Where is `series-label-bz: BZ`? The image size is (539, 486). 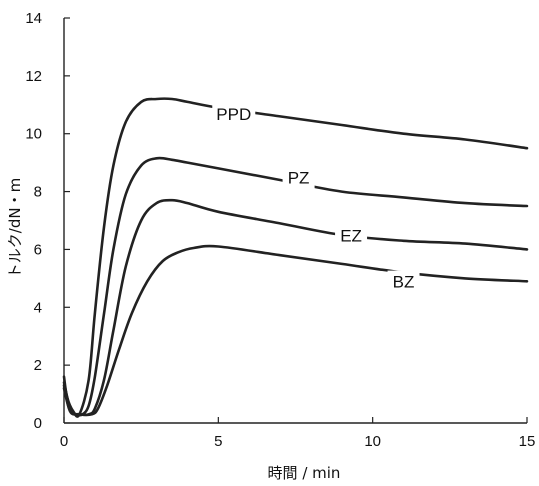
series-label-bz: BZ is located at coordinates (404, 282).